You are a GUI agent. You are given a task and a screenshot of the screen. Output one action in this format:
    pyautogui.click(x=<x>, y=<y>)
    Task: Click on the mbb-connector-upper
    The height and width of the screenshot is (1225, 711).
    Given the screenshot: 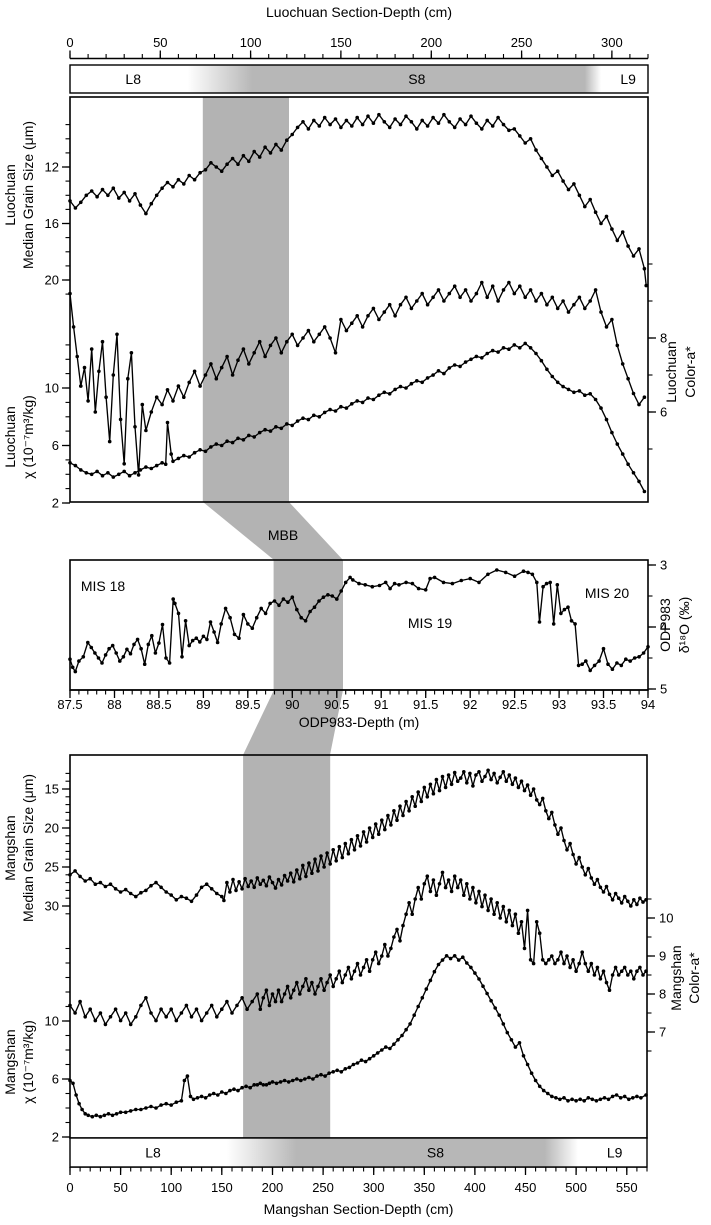 What is the action you would take?
    pyautogui.click(x=273, y=531)
    